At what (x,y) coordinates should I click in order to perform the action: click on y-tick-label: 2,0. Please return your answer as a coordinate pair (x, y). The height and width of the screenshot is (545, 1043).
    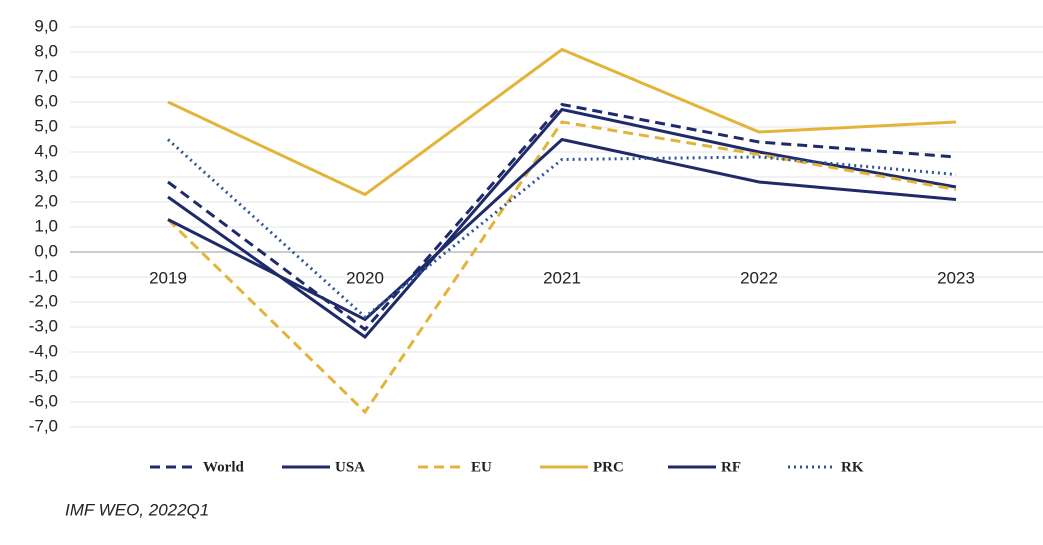
    Looking at the image, I should click on (46, 200).